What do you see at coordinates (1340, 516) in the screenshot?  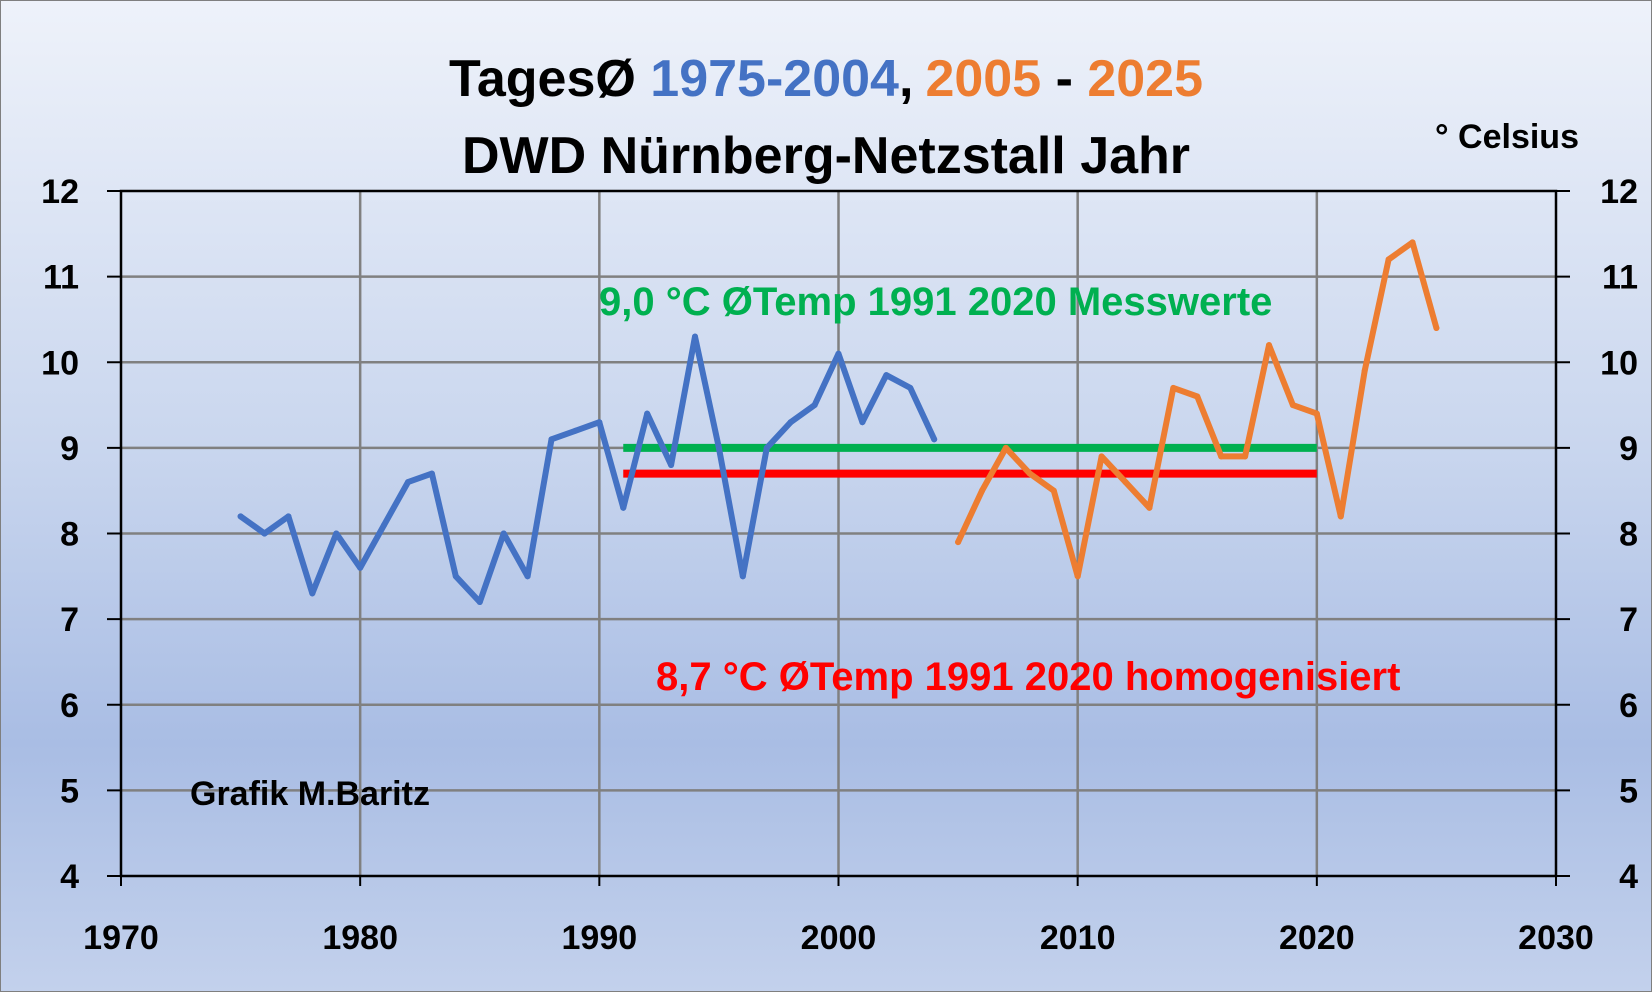 I see `data-point-2021` at bounding box center [1340, 516].